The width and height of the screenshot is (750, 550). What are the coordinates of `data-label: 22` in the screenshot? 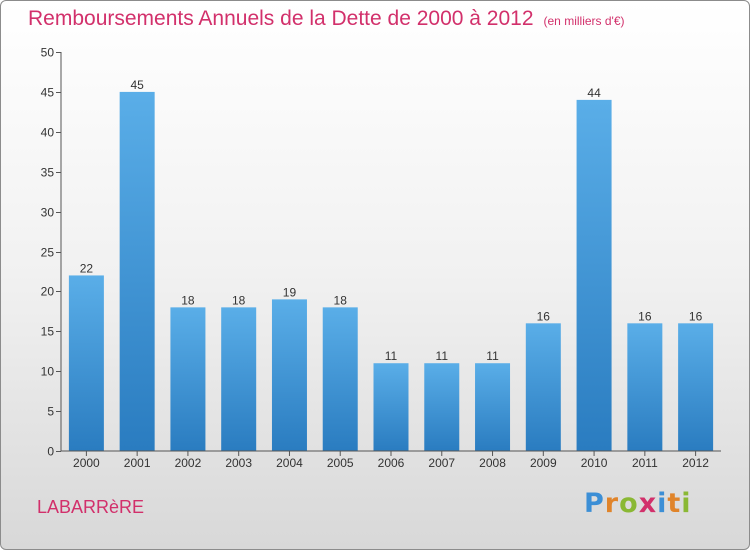 It's located at (87, 268).